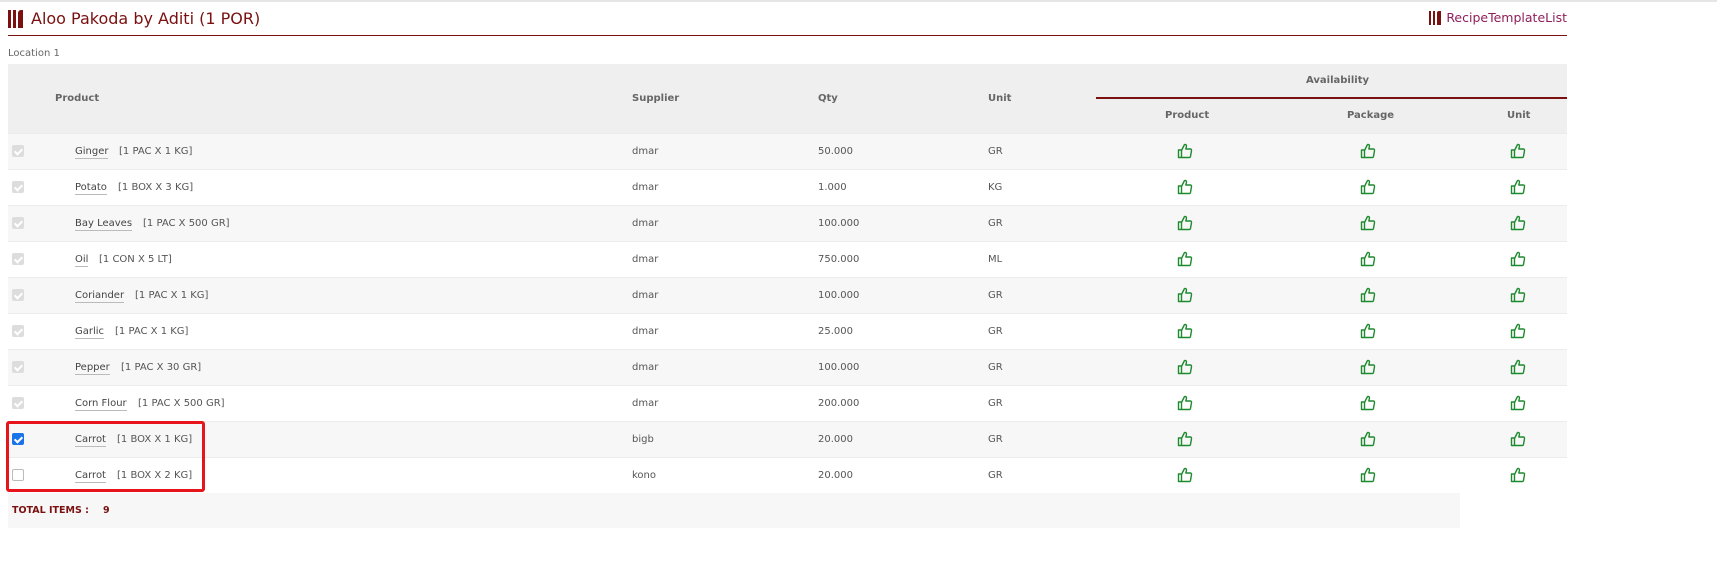 The height and width of the screenshot is (583, 1717). Describe the element at coordinates (787, 367) in the screenshot. I see `table-row: Pepper [1 PAC X 30 GR] dmar 100.000 GR` at that location.